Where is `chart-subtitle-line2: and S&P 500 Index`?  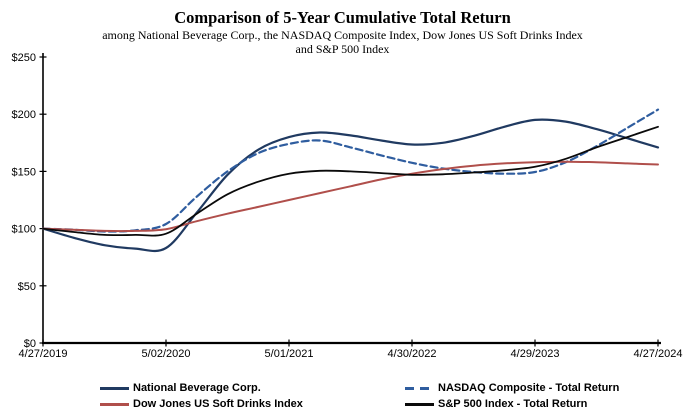 chart-subtitle-line2: and S&P 500 Index is located at coordinates (342, 49).